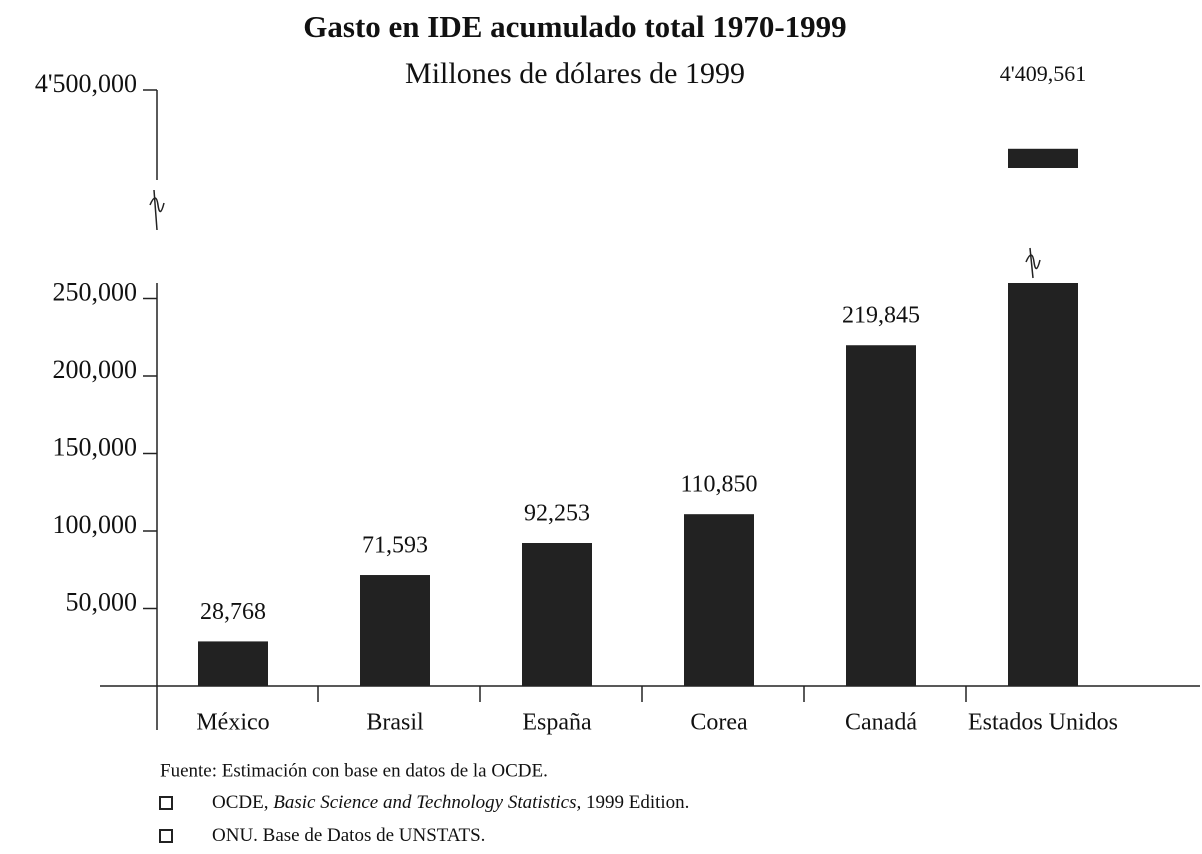  I want to click on value-label: 219,845, so click(881, 316).